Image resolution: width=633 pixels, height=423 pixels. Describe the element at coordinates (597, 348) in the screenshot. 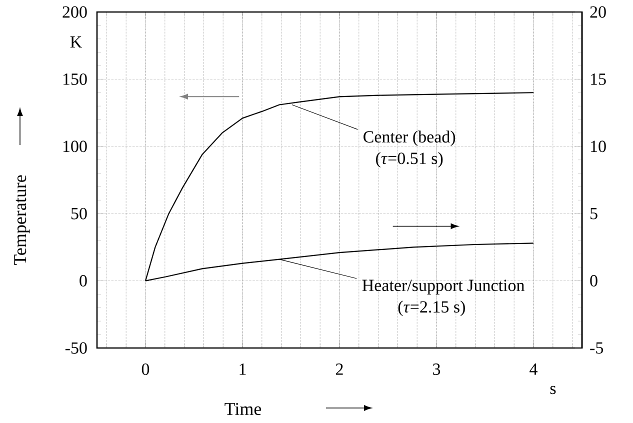

I see `y2-tick-label: -5` at that location.